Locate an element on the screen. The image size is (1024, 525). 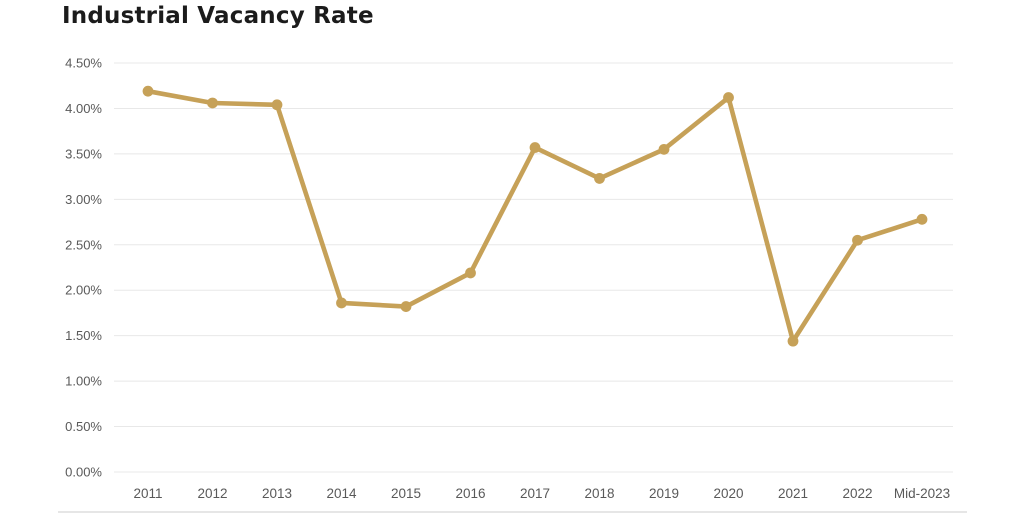
y-axis-tick-label: 2.50% is located at coordinates (83, 244).